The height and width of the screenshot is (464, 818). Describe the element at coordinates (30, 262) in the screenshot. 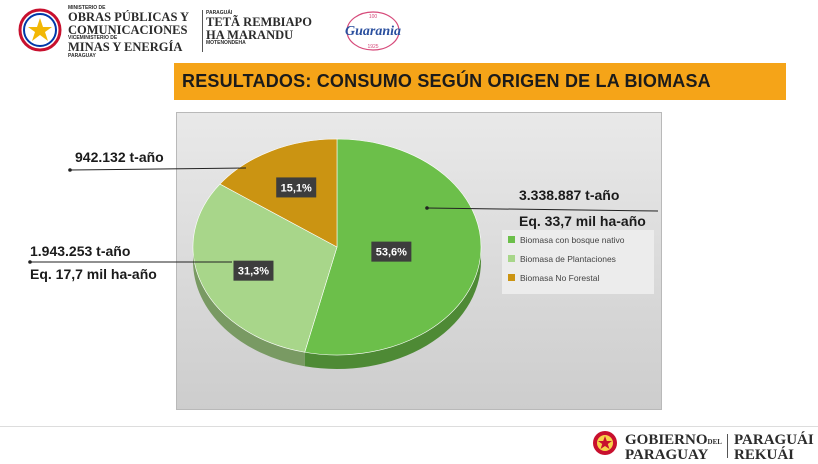

I see `leader-dot-plantations` at that location.